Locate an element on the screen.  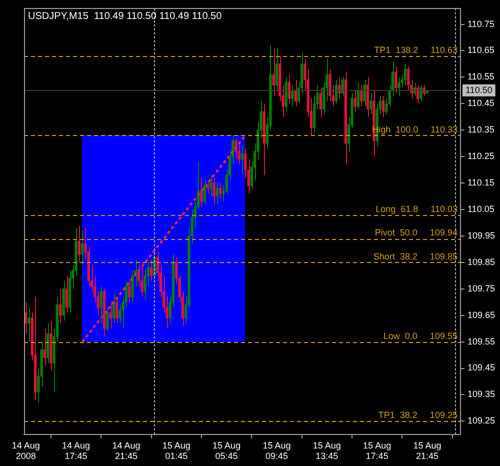
ref-line-label: 110.50 is located at coordinates (478, 89).